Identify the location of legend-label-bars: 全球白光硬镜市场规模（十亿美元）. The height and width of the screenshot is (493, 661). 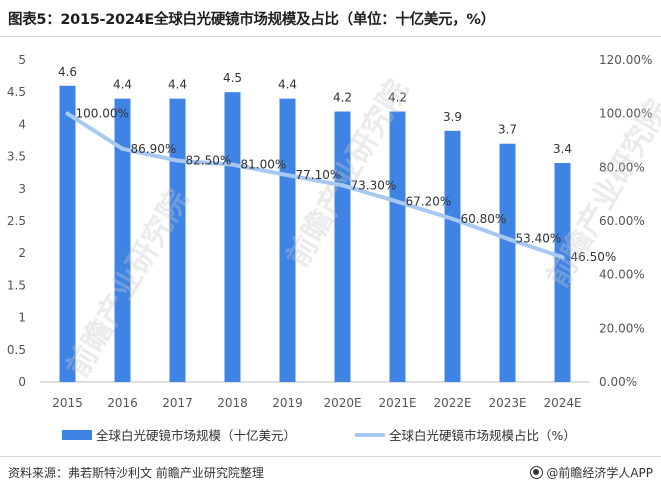
(196, 435).